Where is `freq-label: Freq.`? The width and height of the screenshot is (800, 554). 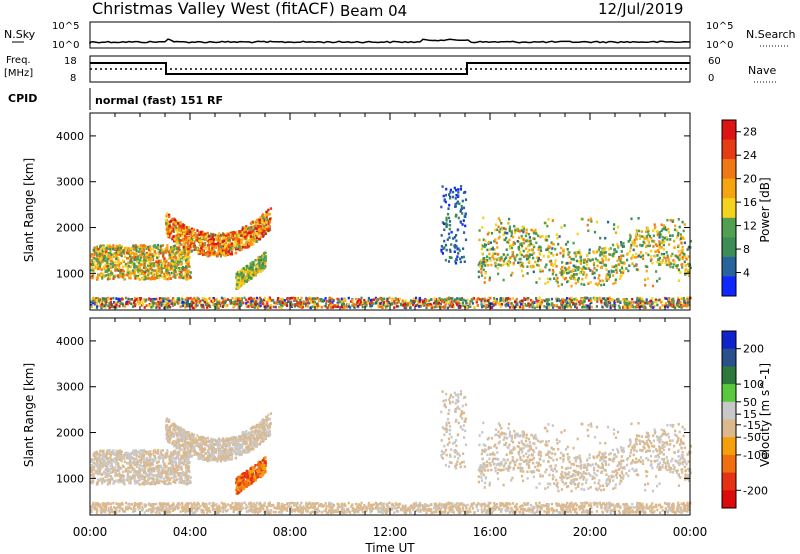
freq-label: Freq. is located at coordinates (18, 60).